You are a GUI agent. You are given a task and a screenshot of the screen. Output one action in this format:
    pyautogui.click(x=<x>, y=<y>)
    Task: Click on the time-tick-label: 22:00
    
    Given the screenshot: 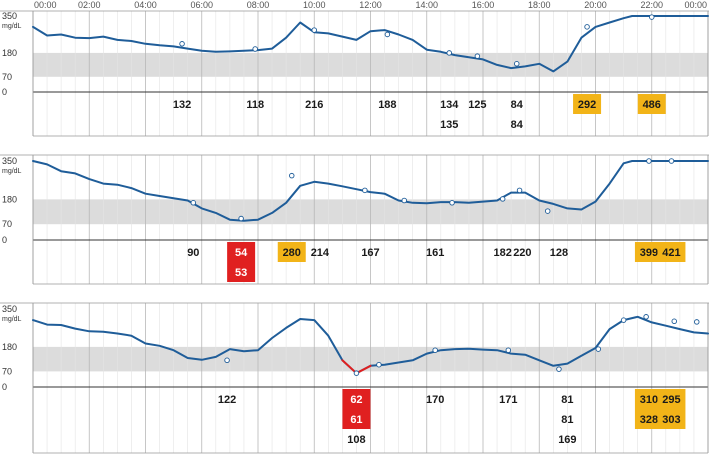 What is the action you would take?
    pyautogui.click(x=651, y=5)
    